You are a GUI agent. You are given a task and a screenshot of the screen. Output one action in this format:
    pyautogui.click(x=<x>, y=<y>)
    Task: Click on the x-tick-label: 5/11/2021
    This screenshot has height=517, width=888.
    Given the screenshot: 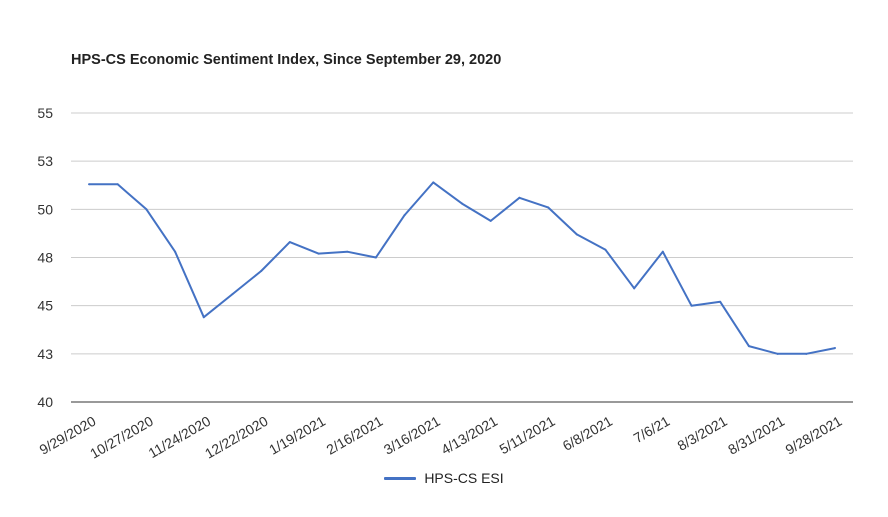 What is the action you would take?
    pyautogui.click(x=527, y=435)
    